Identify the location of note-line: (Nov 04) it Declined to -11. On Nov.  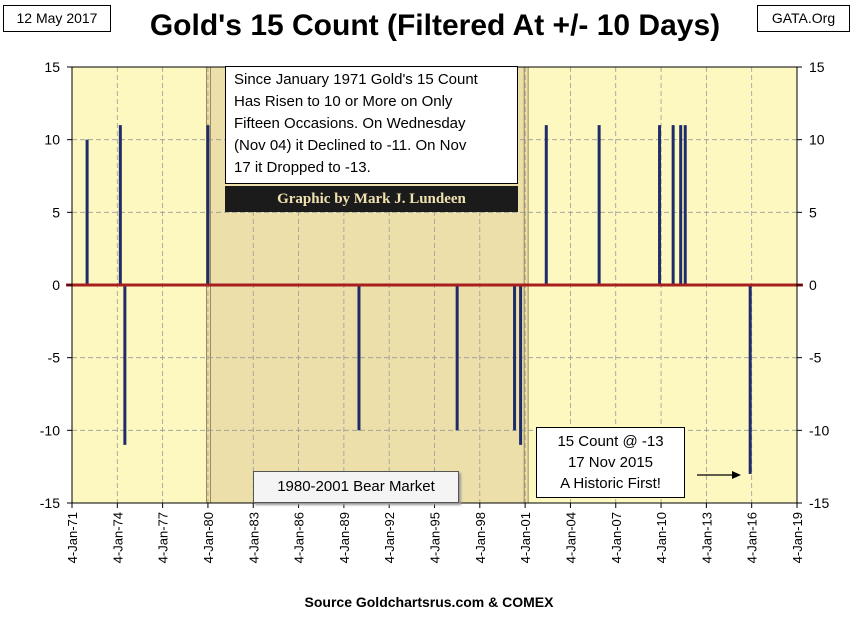
(350, 145).